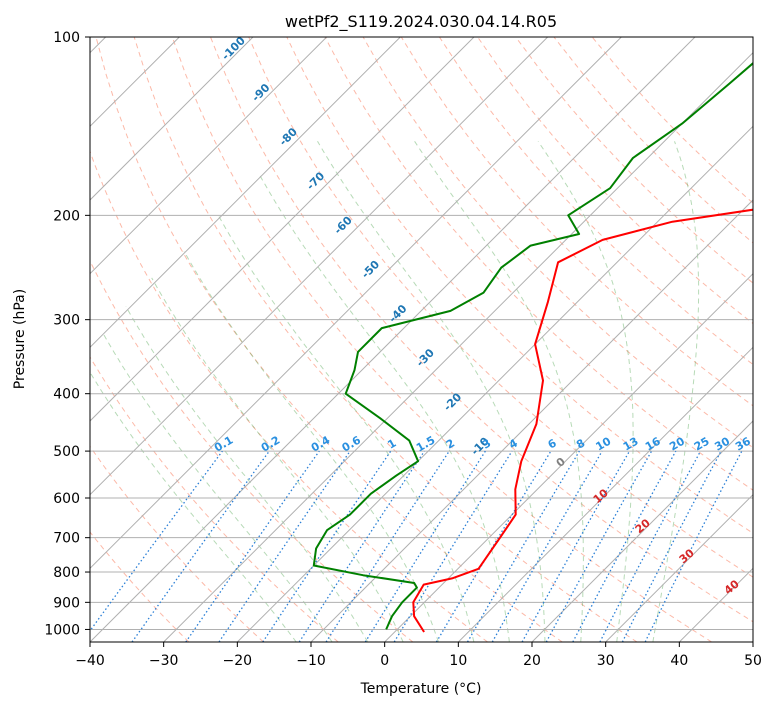 The width and height of the screenshot is (775, 708). What do you see at coordinates (66, 321) in the screenshot?
I see `y-tick-label: 300` at bounding box center [66, 321].